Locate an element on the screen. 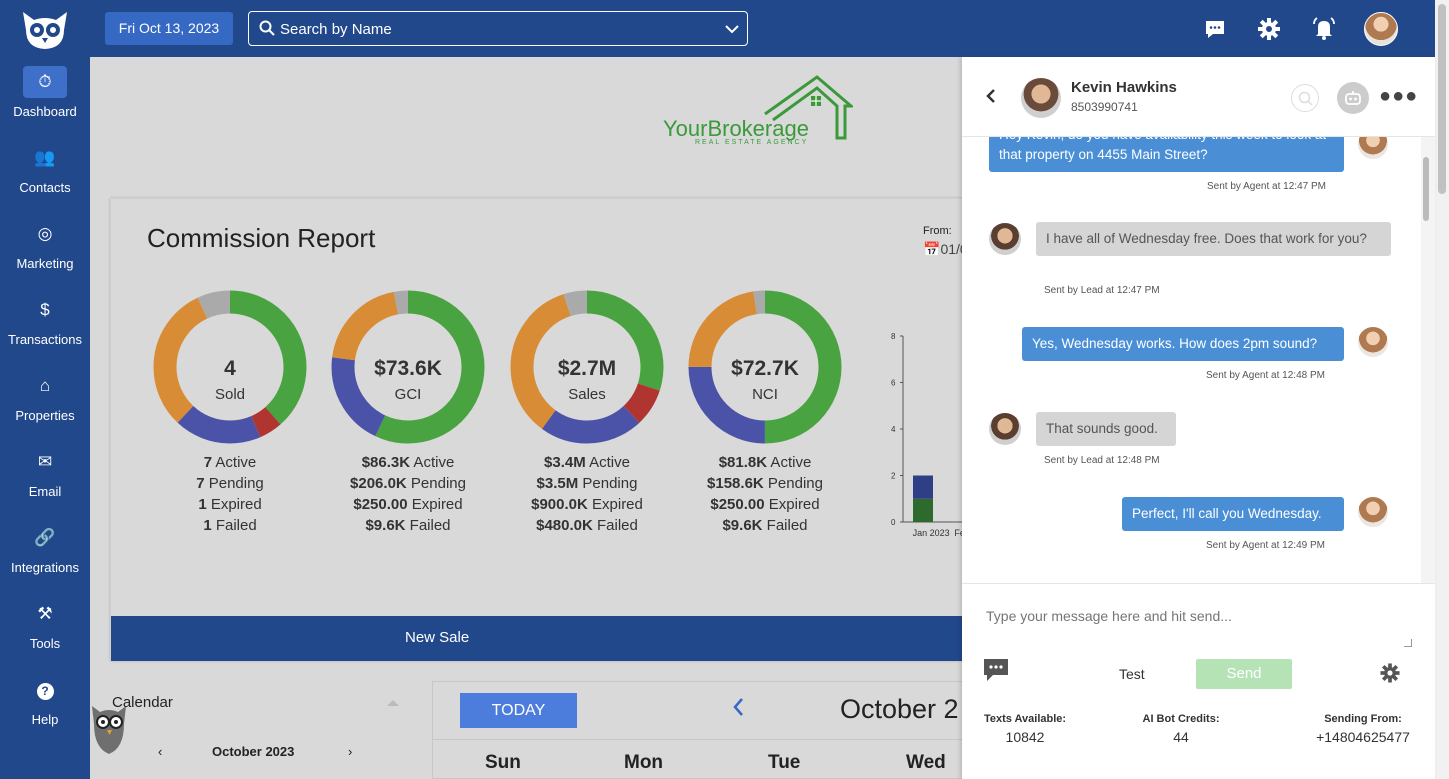 Image resolution: width=1449 pixels, height=779 pixels. sidebar-item-label: Email is located at coordinates (45, 491).